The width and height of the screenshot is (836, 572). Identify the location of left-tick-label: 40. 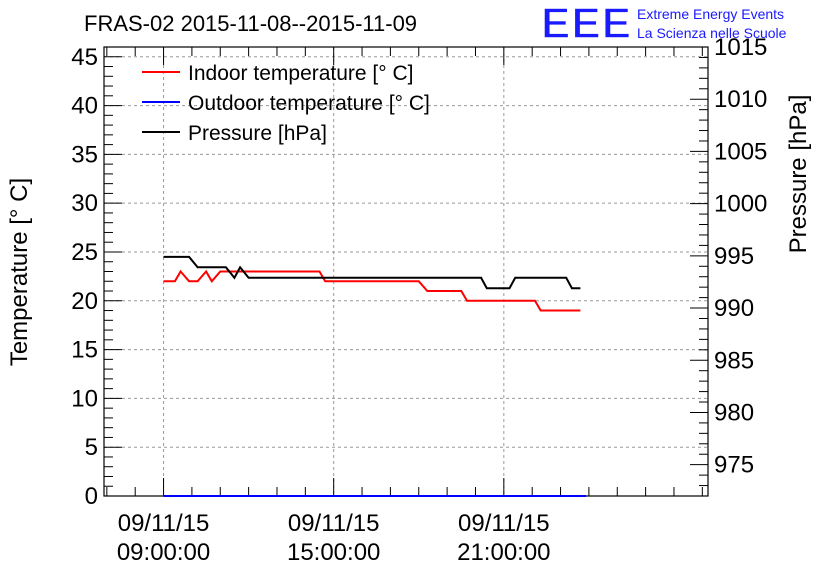
(84, 106).